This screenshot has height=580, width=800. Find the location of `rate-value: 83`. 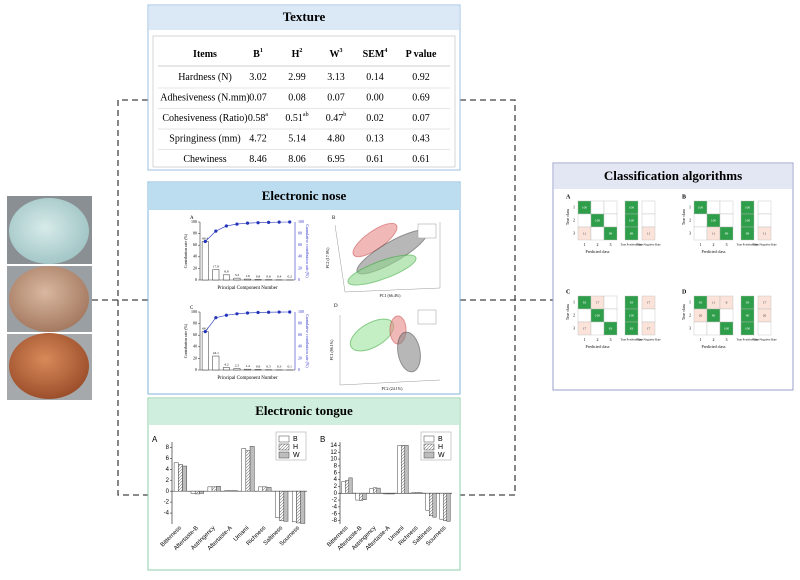

rate-value: 83 is located at coordinates (632, 302).